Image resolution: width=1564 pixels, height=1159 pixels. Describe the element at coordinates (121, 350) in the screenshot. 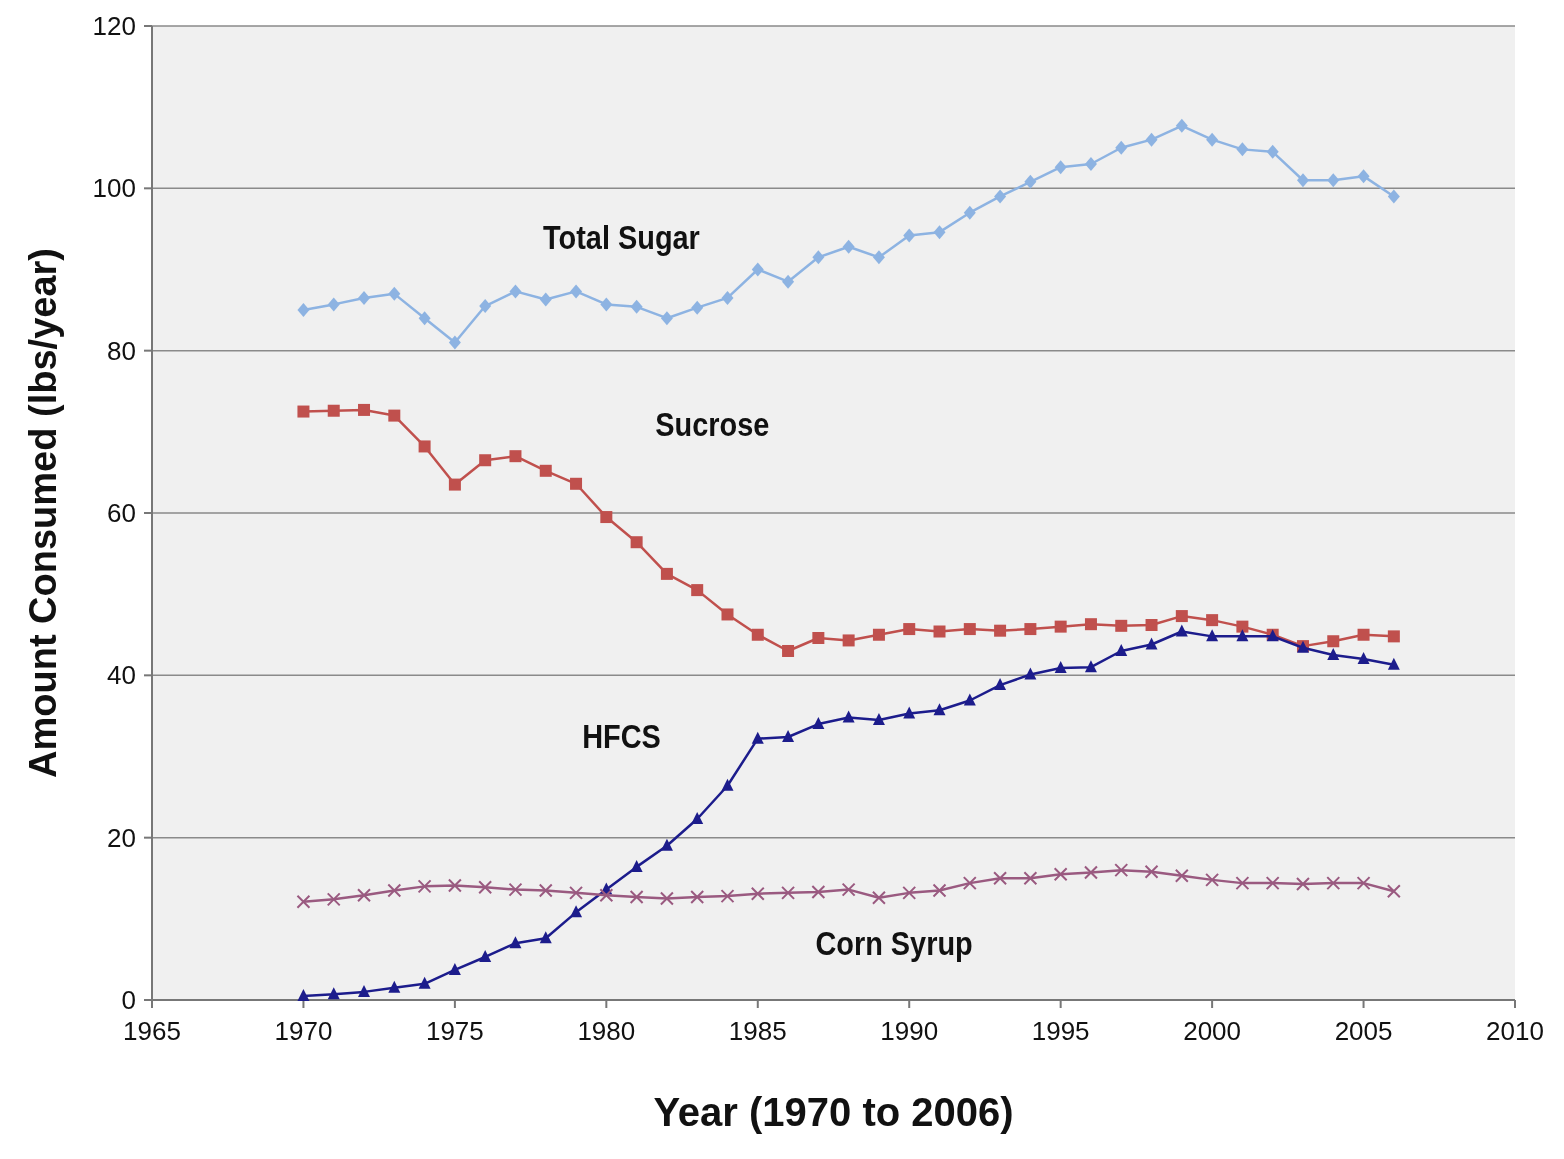

I see `y-tick-label: 80` at that location.